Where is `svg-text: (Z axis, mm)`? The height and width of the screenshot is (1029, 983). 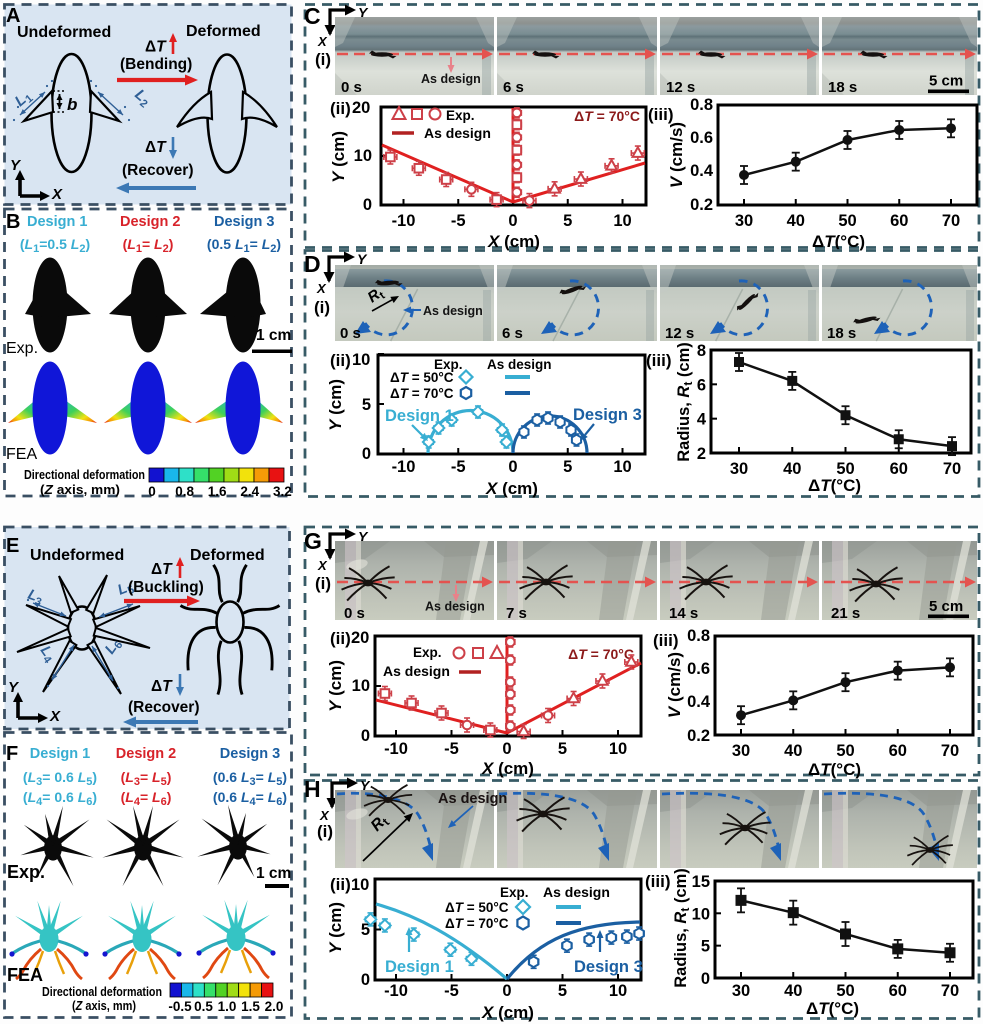 svg-text: (Z axis, mm) is located at coordinates (80, 490).